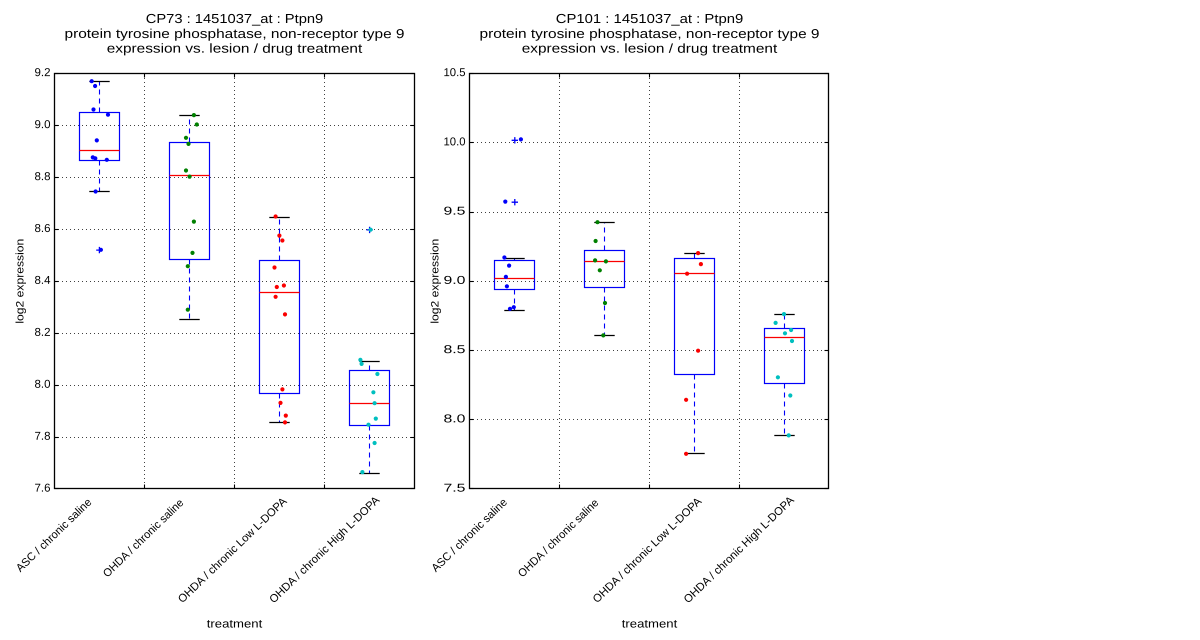  What do you see at coordinates (42, 489) in the screenshot?
I see `svg-text: 7.6` at bounding box center [42, 489].